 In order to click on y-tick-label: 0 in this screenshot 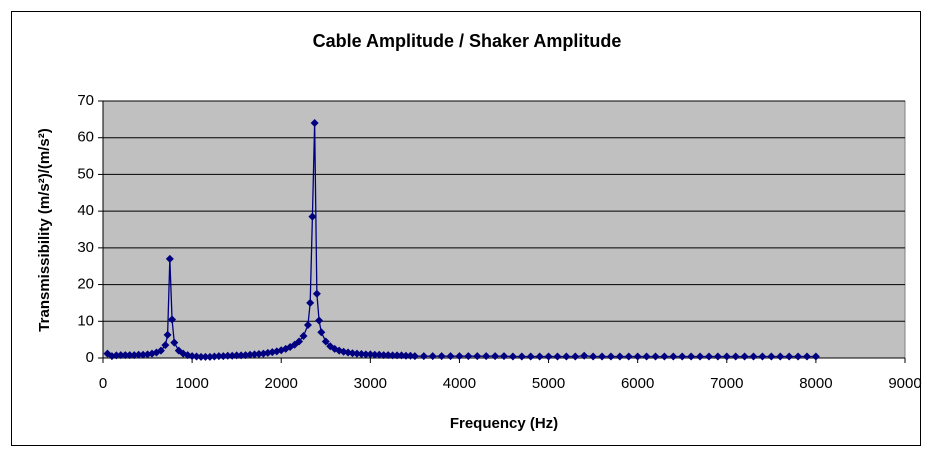, I will do `click(90, 357)`.